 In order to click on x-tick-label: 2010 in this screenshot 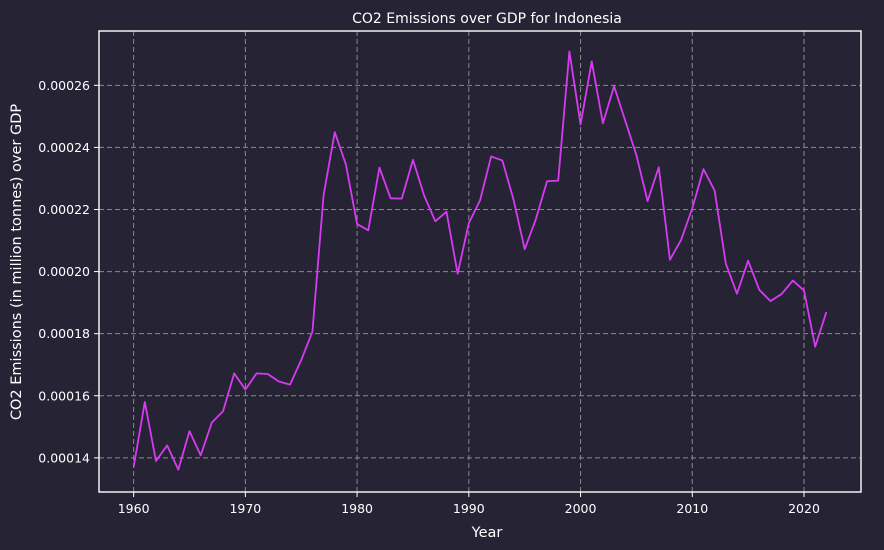, I will do `click(692, 508)`.